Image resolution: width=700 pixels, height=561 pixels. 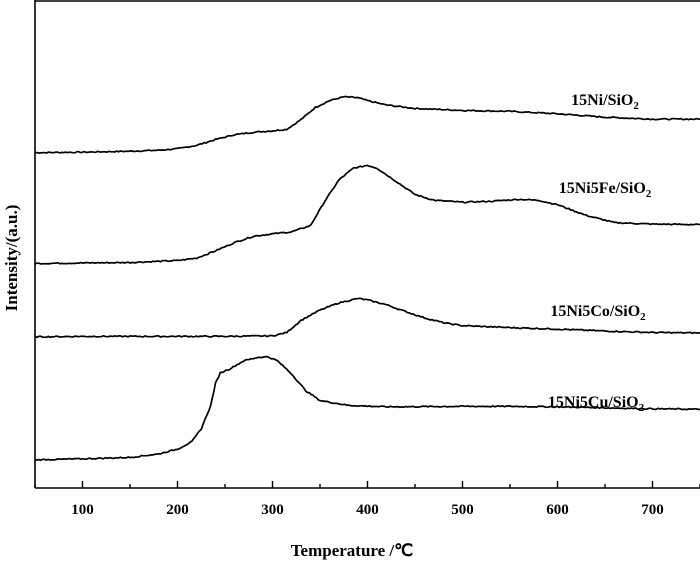 I want to click on x-tick-label: 500, so click(x=462, y=510).